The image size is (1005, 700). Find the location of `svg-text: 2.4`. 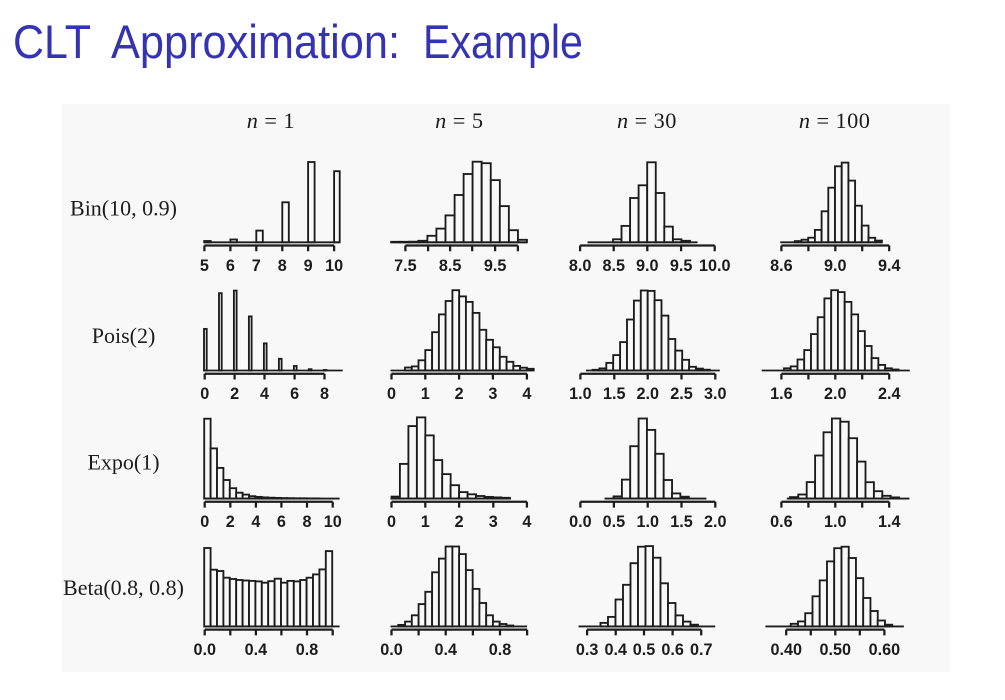

svg-text: 2.4 is located at coordinates (889, 394).